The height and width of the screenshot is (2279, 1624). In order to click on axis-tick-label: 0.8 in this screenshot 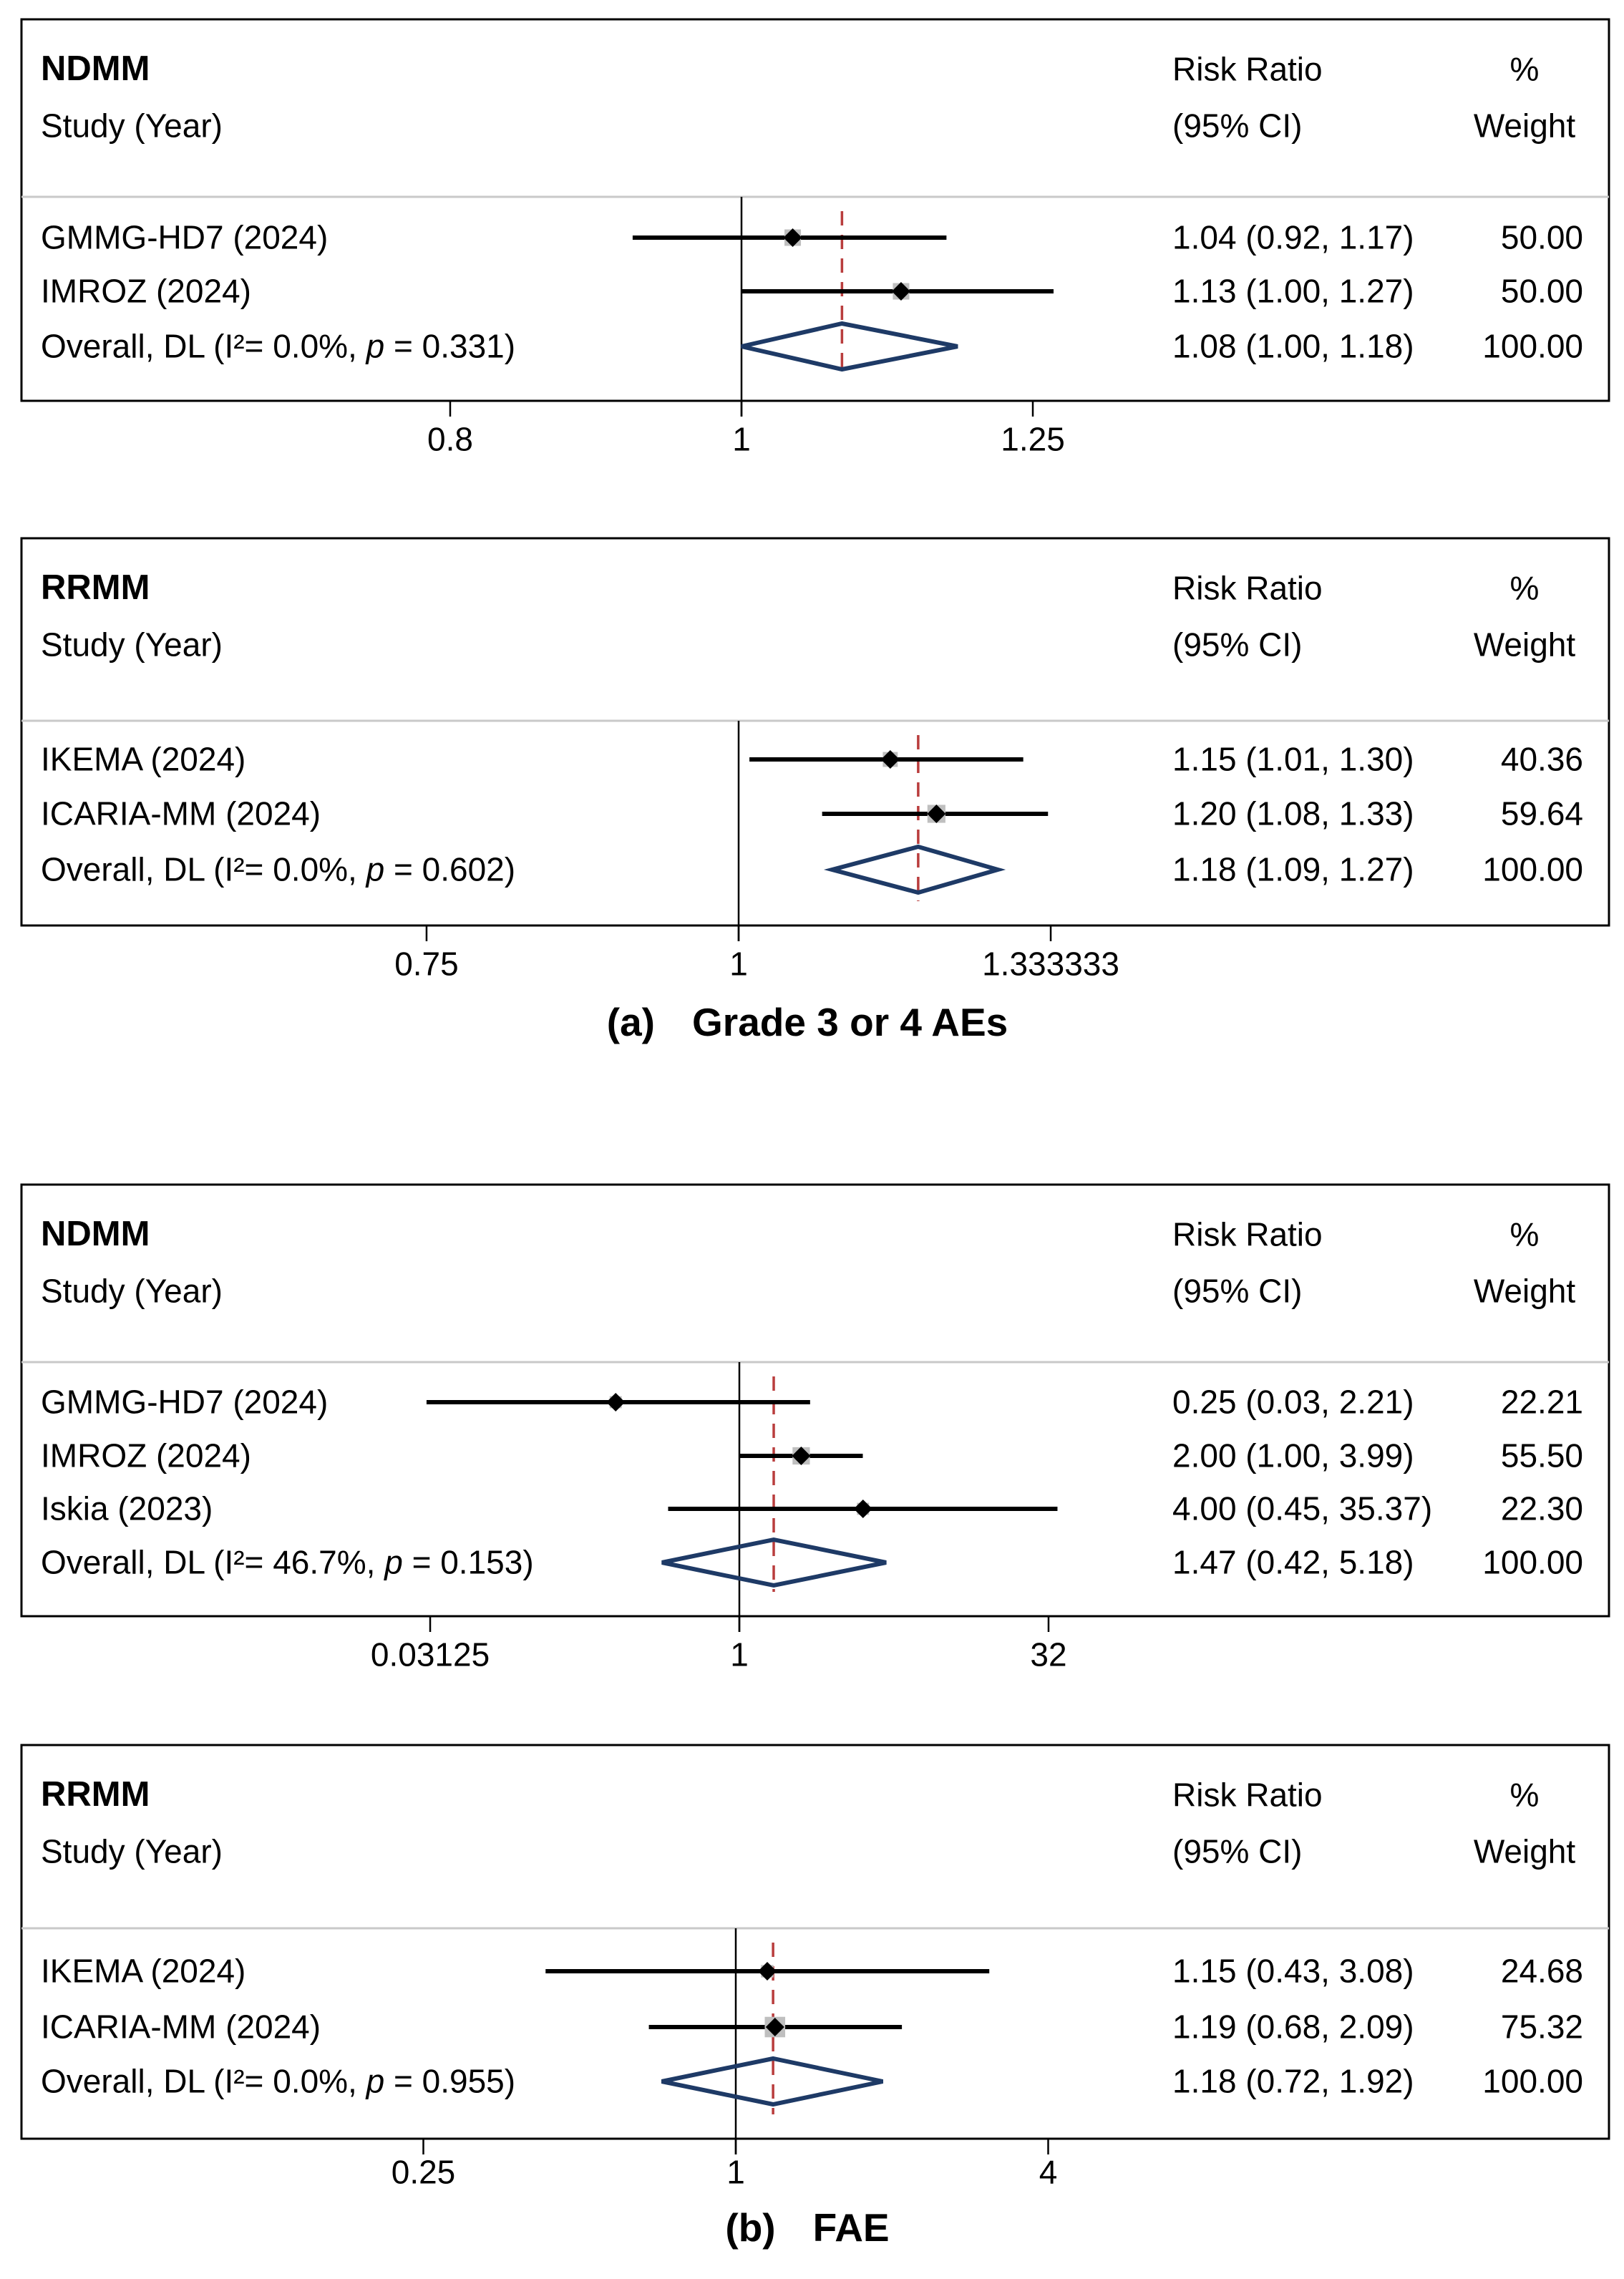, I will do `click(450, 439)`.